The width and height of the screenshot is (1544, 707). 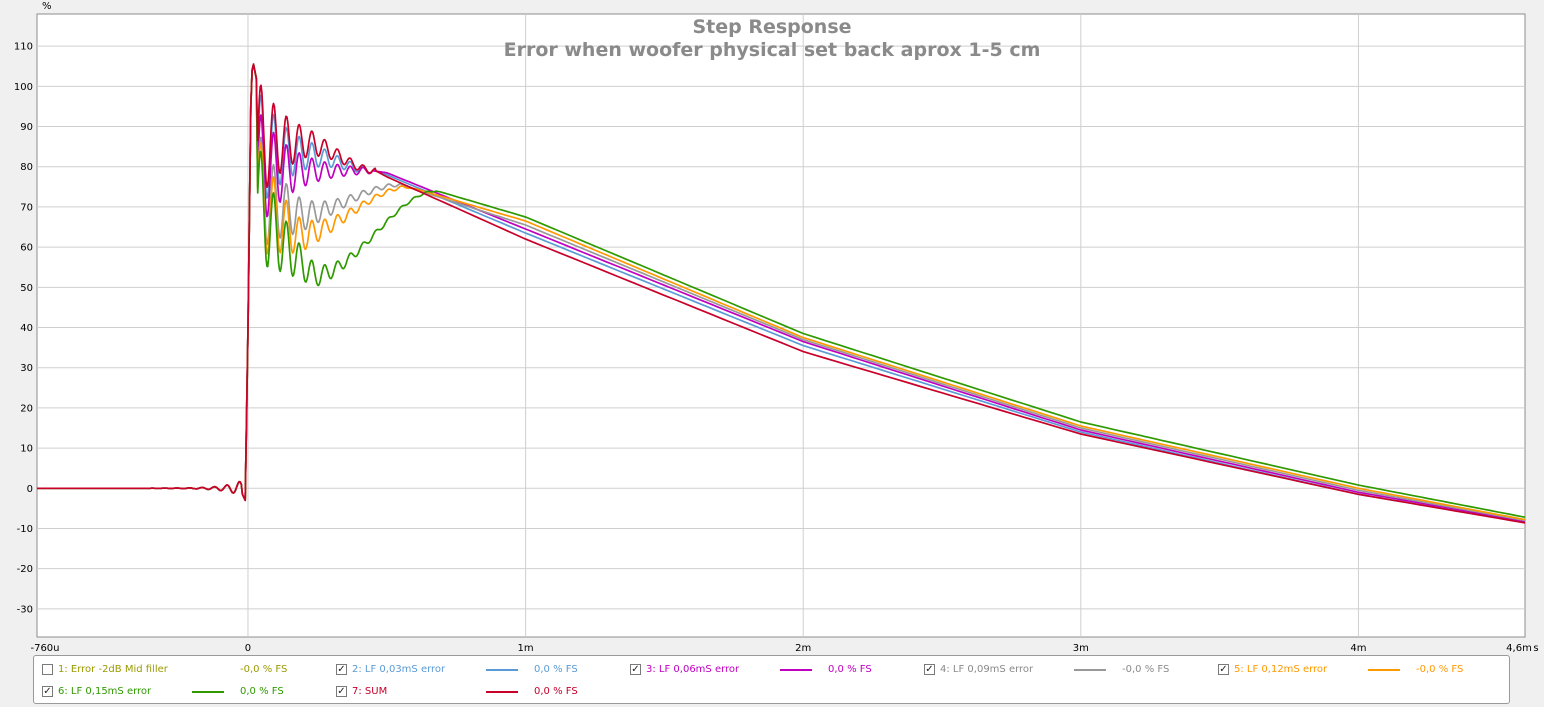 I want to click on y-tick-label: 30, so click(x=26, y=368).